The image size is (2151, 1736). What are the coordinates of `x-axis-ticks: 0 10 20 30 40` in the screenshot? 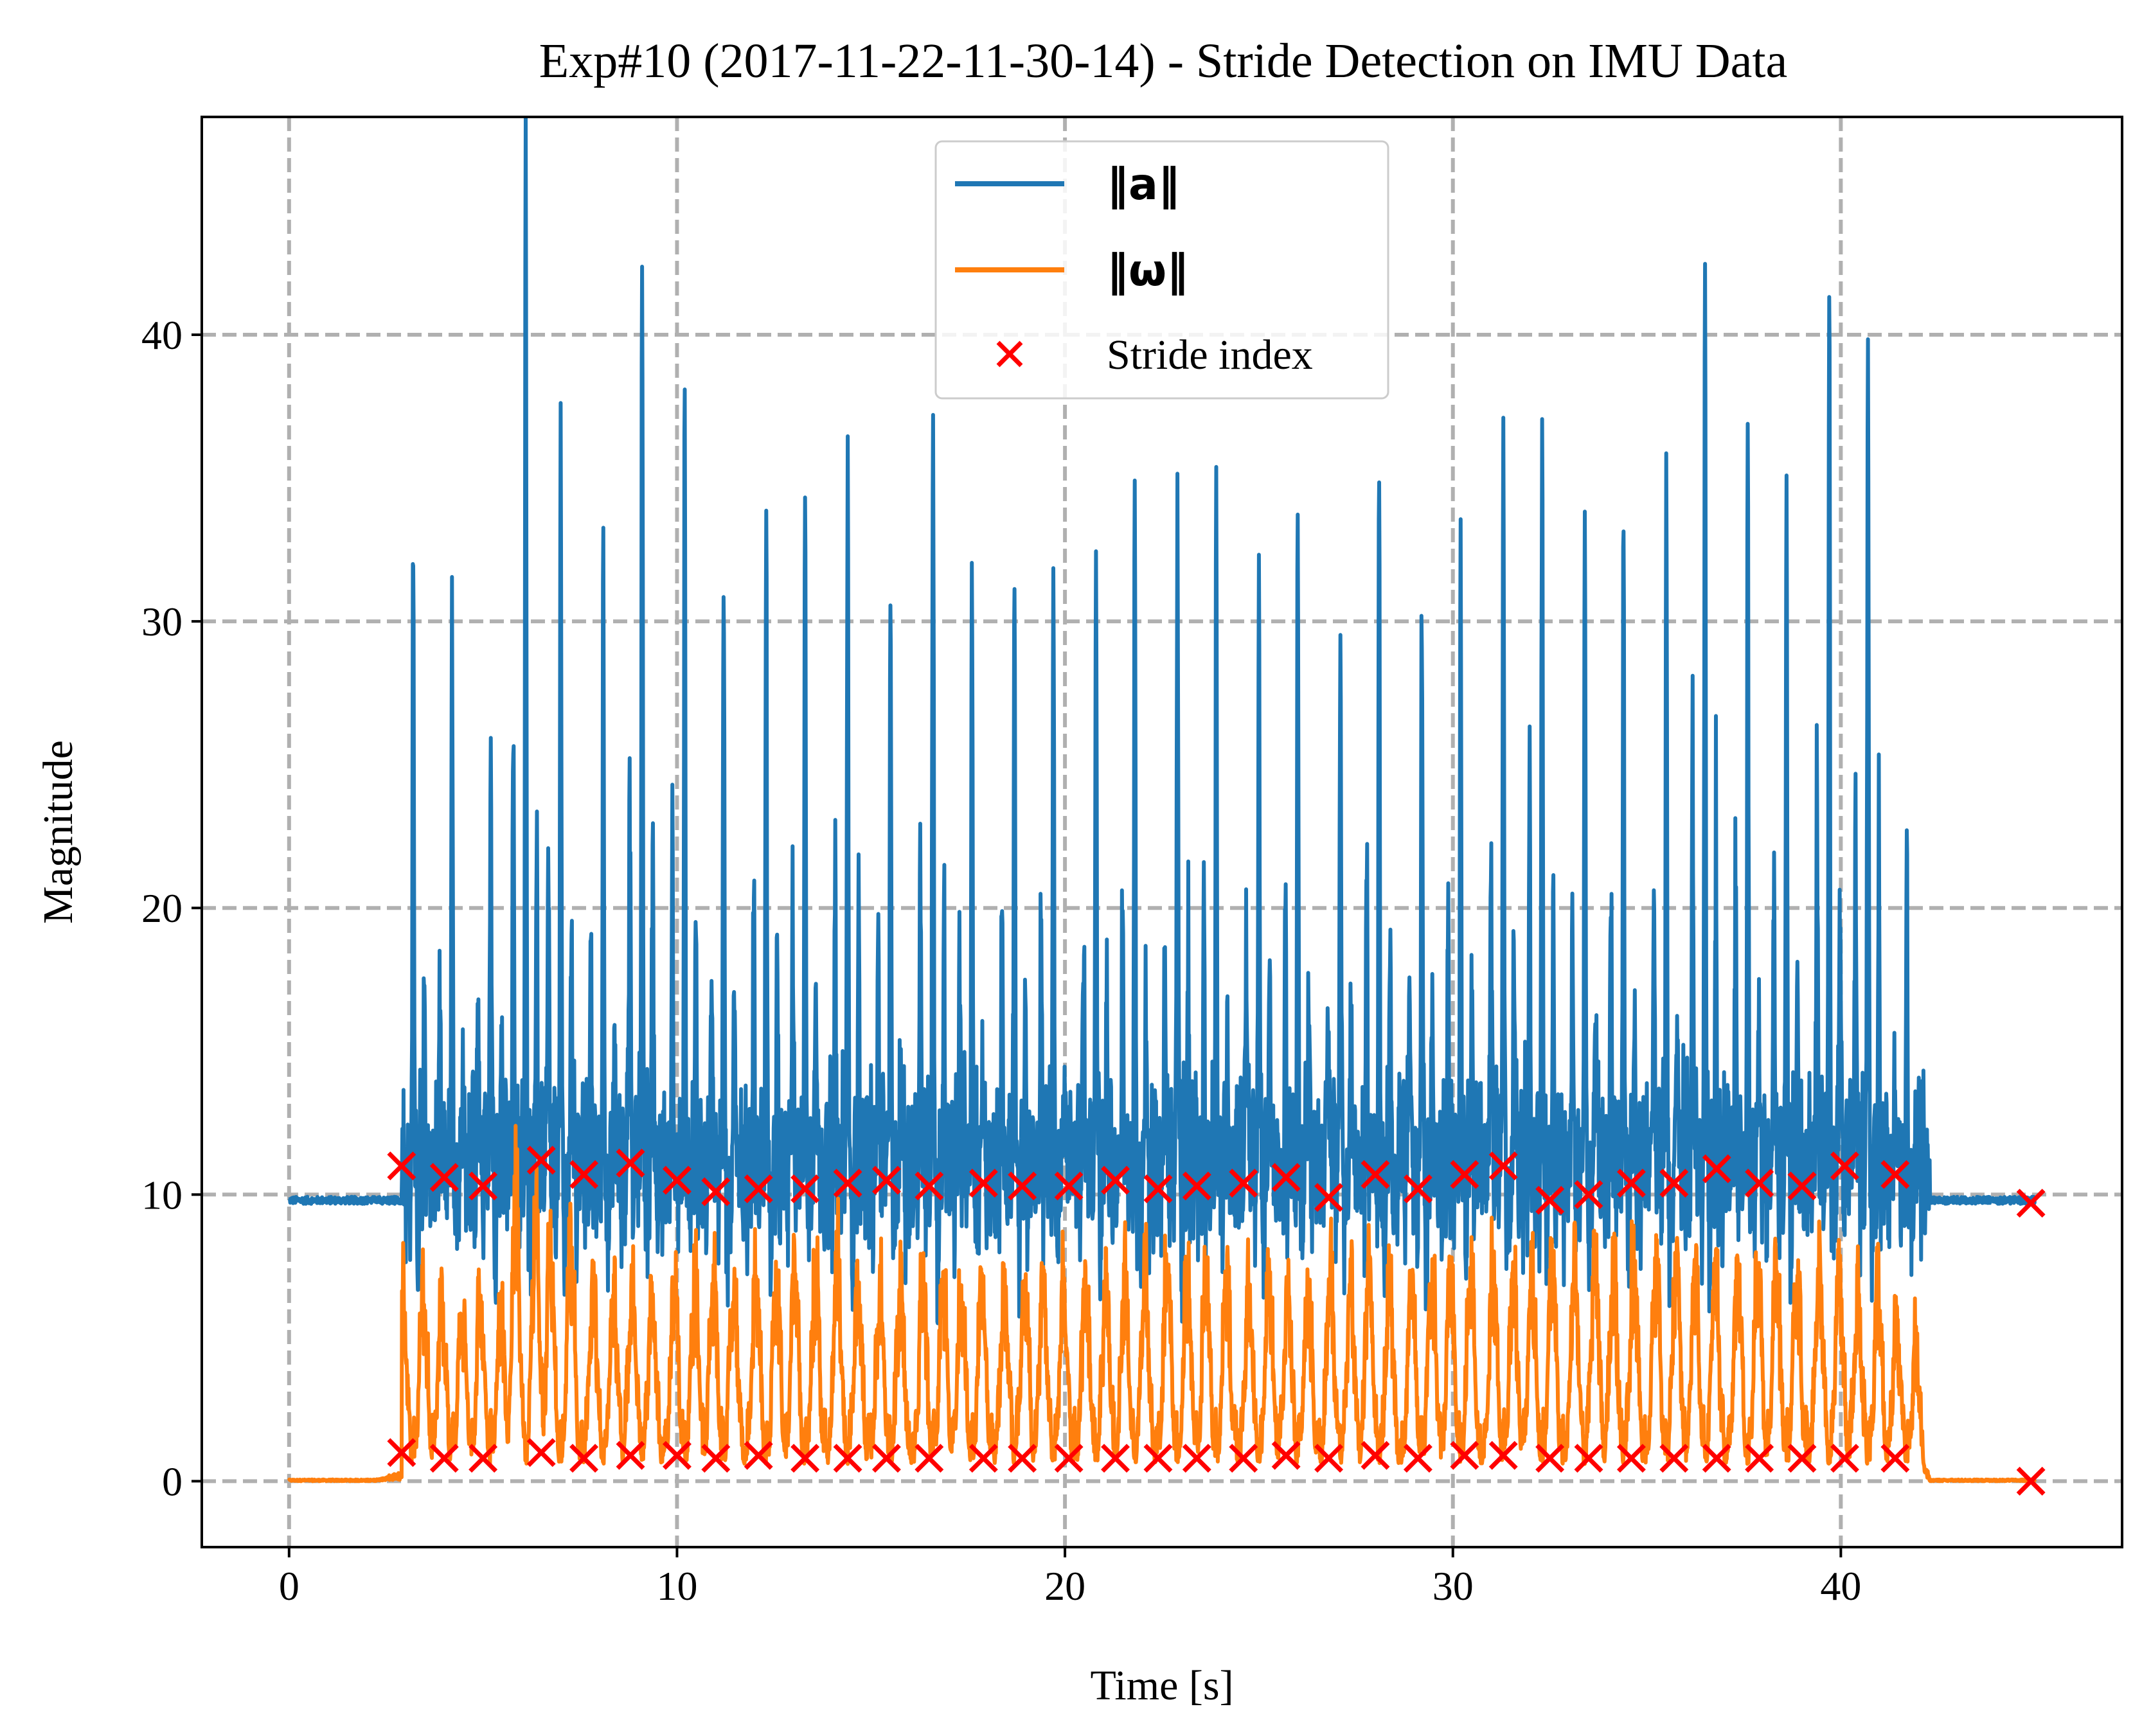 It's located at (1070, 1578).